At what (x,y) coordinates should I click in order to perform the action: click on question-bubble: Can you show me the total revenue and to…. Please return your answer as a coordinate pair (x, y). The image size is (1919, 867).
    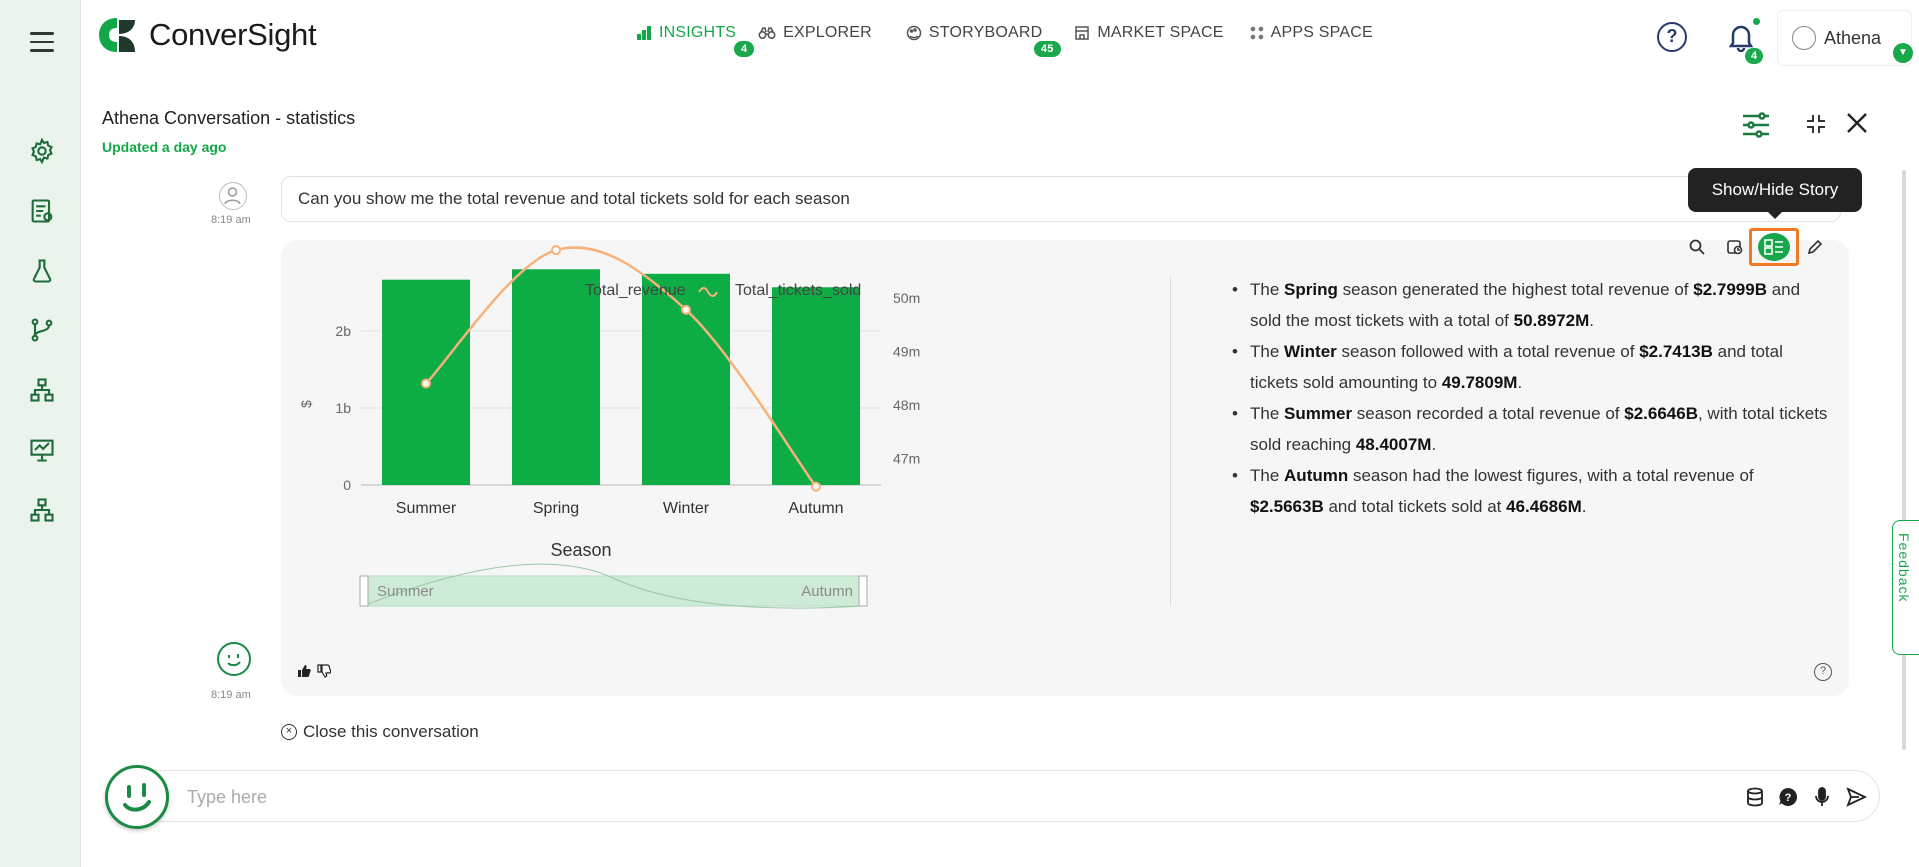
    Looking at the image, I should click on (1061, 199).